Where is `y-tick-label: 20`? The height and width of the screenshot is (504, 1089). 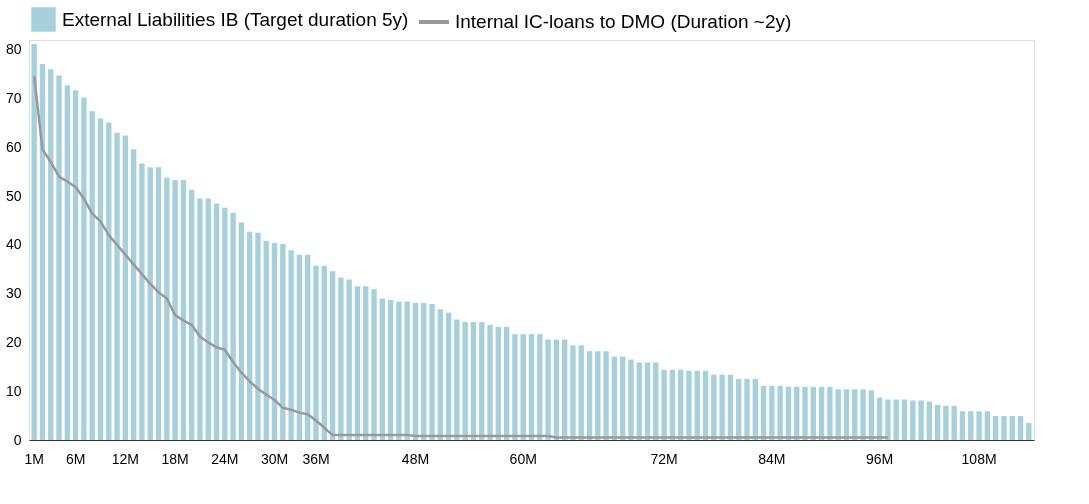
y-tick-label: 20 is located at coordinates (13, 341).